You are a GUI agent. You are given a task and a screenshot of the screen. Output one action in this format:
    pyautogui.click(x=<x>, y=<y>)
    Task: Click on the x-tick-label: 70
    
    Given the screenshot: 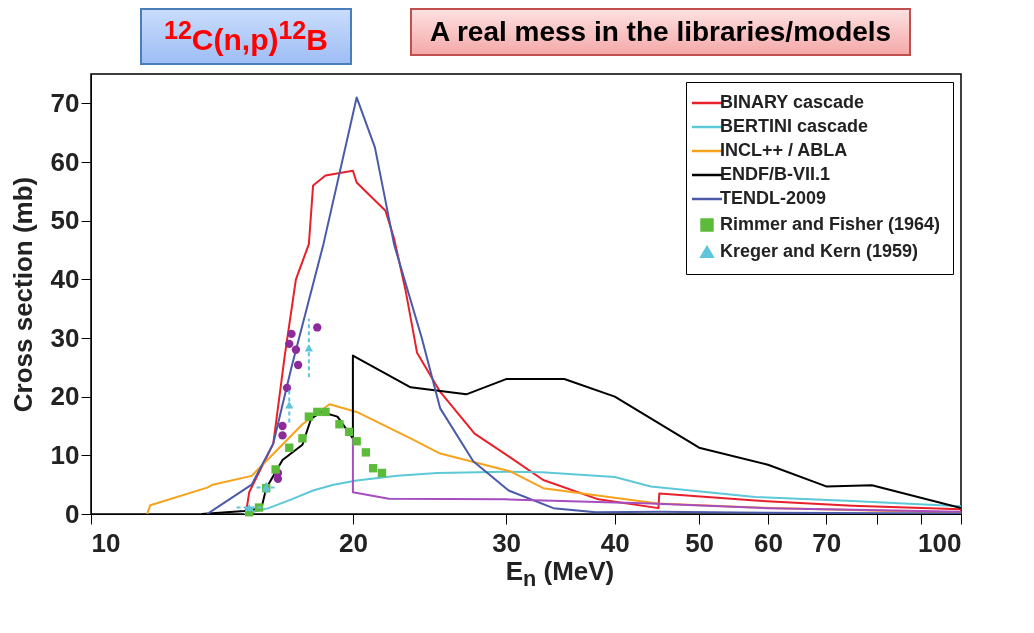 What is the action you would take?
    pyautogui.click(x=827, y=542)
    